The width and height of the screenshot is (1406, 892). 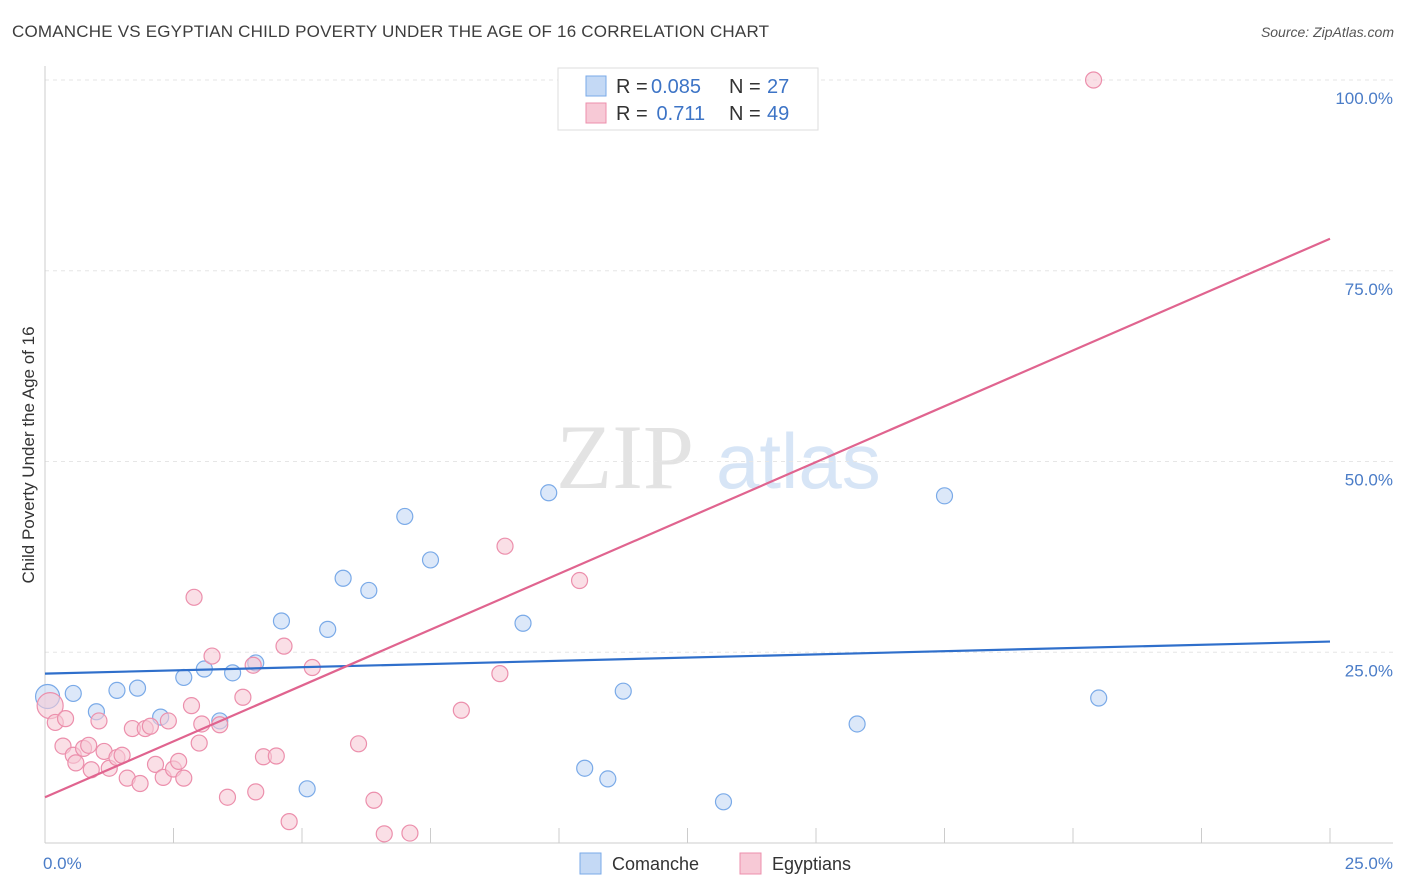 I want to click on series-legend: Comanche Egyptians, so click(x=715, y=863).